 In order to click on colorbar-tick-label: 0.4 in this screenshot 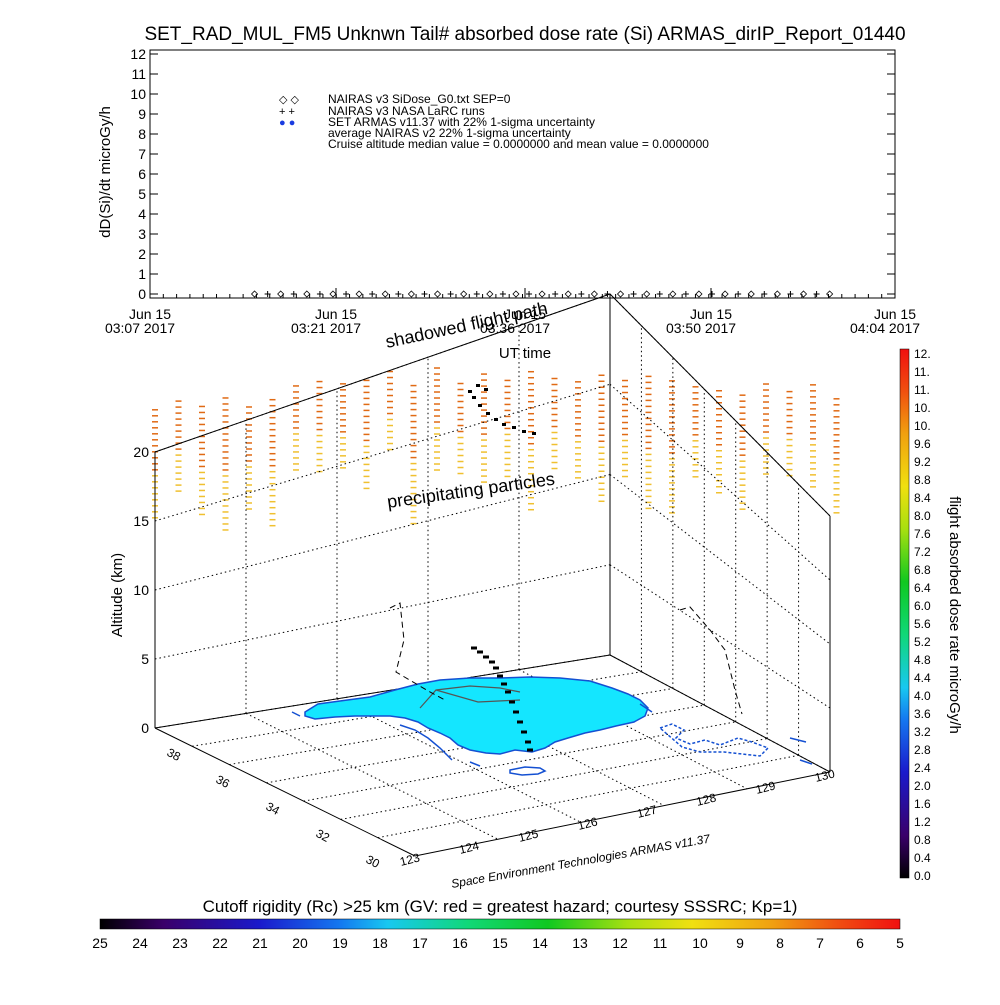, I will do `click(922, 858)`.